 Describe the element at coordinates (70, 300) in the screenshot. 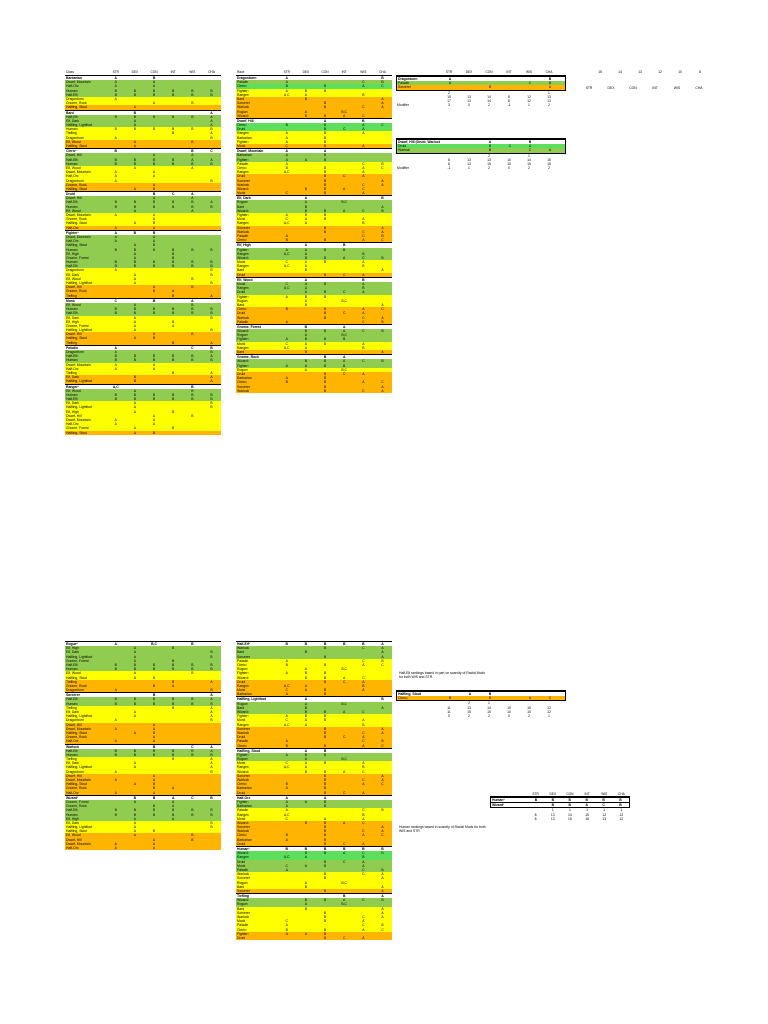

I see `class-table-name: Monk` at that location.